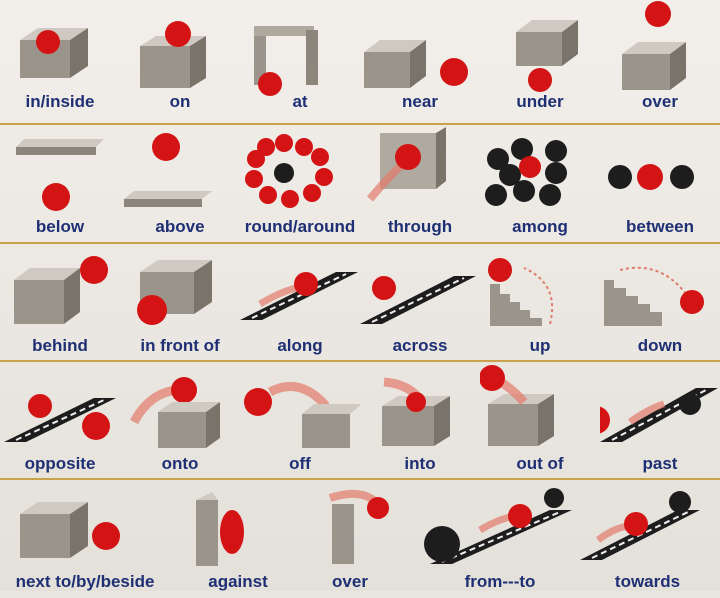  What do you see at coordinates (640, 525) in the screenshot?
I see `towards-illustration` at bounding box center [640, 525].